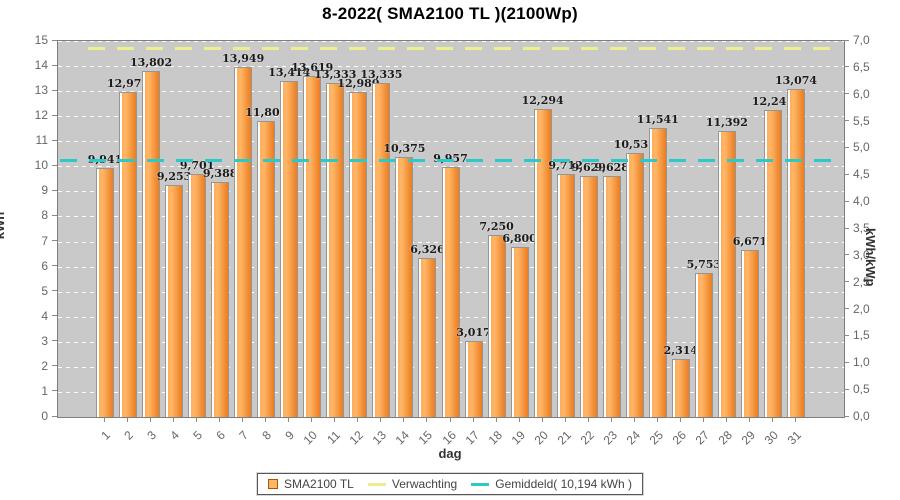  Describe the element at coordinates (244, 435) in the screenshot. I see `x-axis-day-label: 7` at that location.